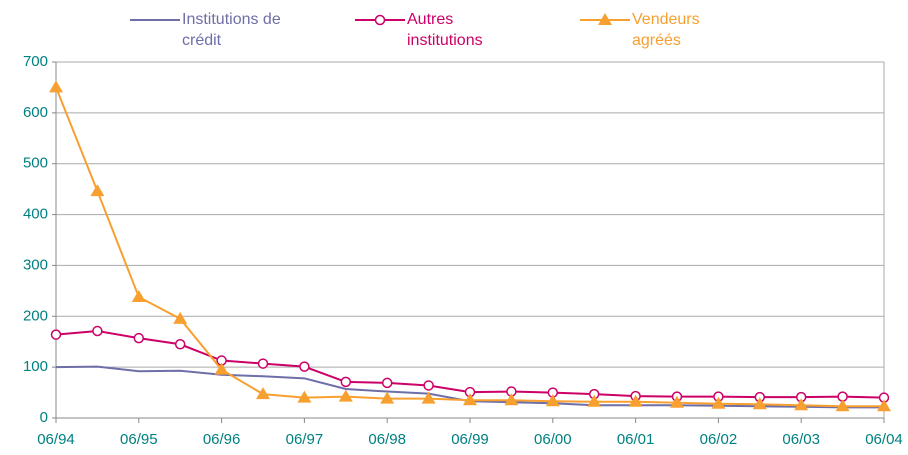 The height and width of the screenshot is (455, 908). I want to click on y-tick-label: 700, so click(35, 61).